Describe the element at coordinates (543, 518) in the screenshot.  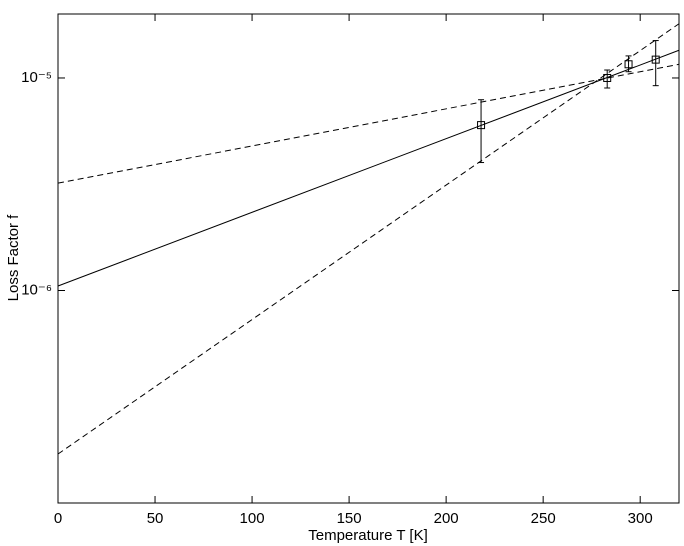
I see `x-tick-label: 250` at that location.